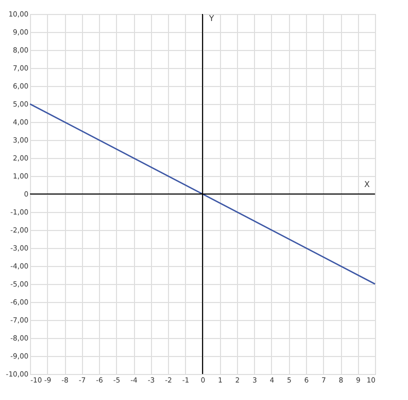 This screenshot has height=400, width=408. Describe the element at coordinates (211, 18) in the screenshot. I see `y-axis-title: Y` at that location.